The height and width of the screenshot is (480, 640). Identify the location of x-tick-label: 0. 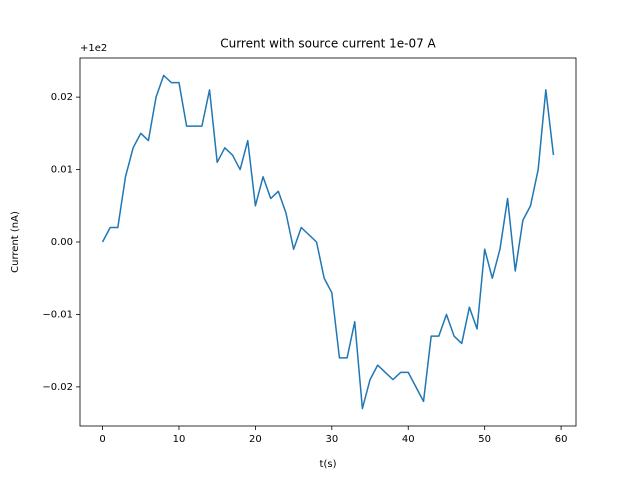
(102, 439).